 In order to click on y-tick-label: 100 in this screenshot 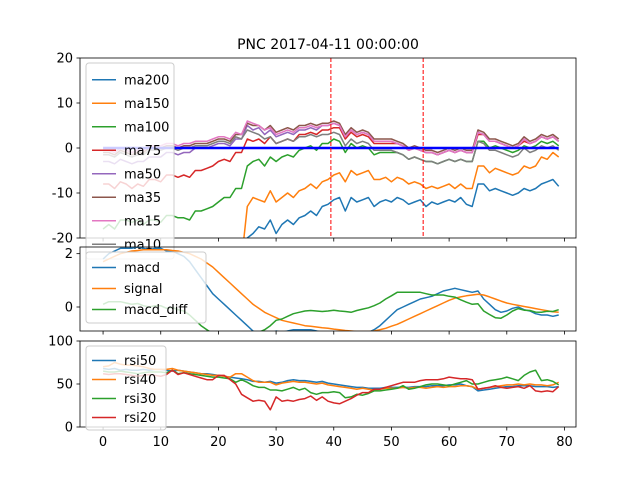, I will do `click(60, 342)`.